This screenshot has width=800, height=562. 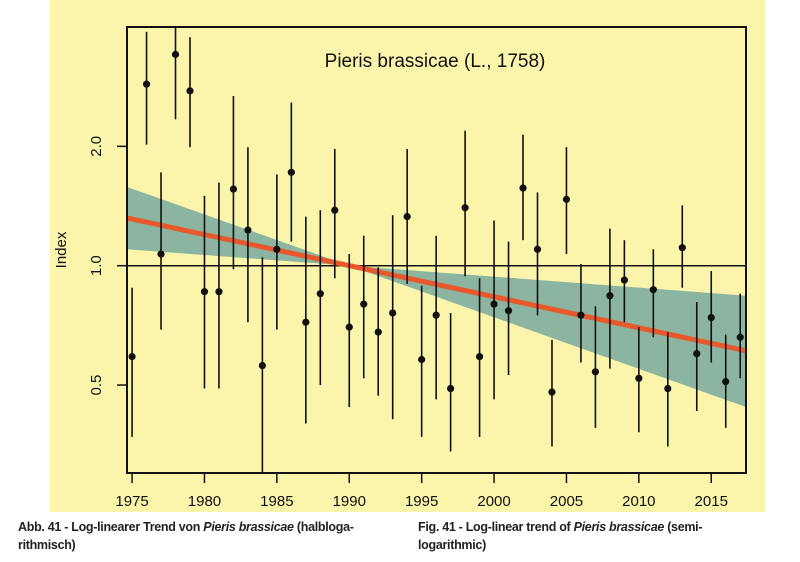 What do you see at coordinates (493, 501) in the screenshot?
I see `x-tick-label: 2000` at bounding box center [493, 501].